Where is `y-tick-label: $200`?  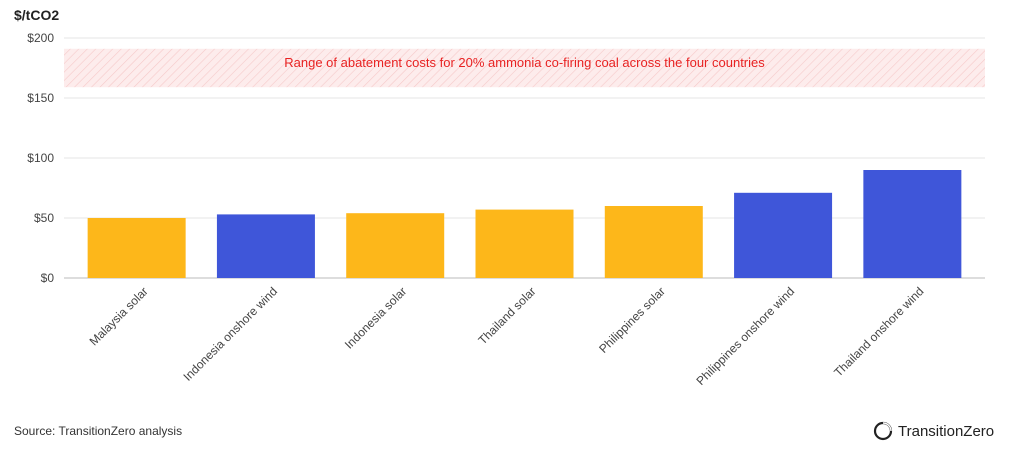
y-tick-label: $200 is located at coordinates (40, 38).